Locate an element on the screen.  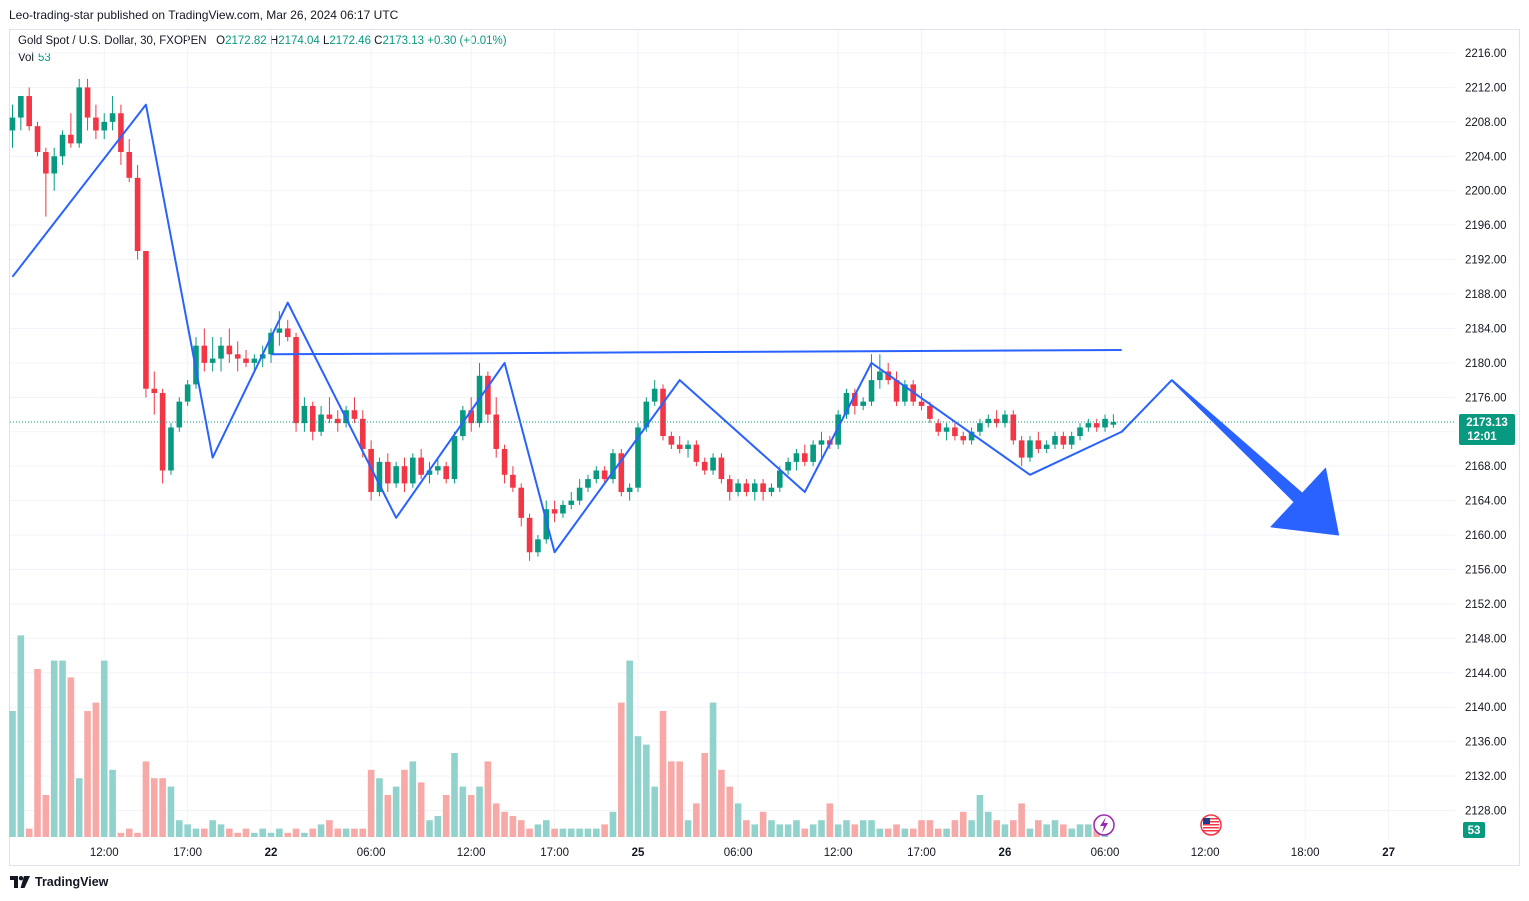
time-tick-label: 22 is located at coordinates (271, 853).